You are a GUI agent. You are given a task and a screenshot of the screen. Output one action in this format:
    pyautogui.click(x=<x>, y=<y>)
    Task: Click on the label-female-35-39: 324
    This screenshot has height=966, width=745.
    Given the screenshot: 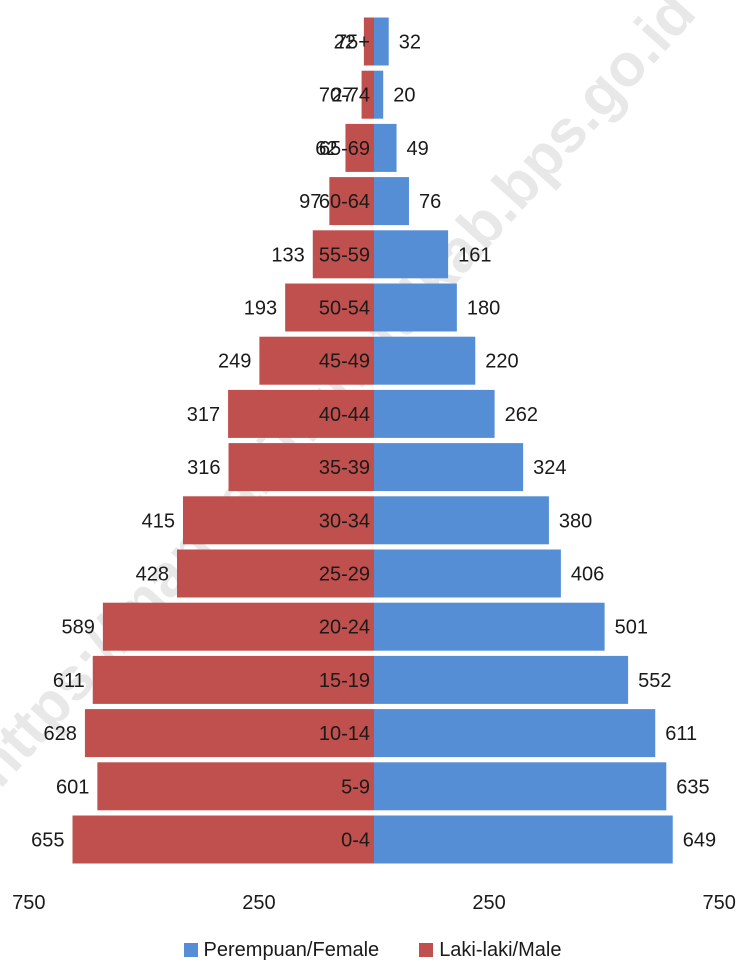 What is the action you would take?
    pyautogui.click(x=549, y=468)
    